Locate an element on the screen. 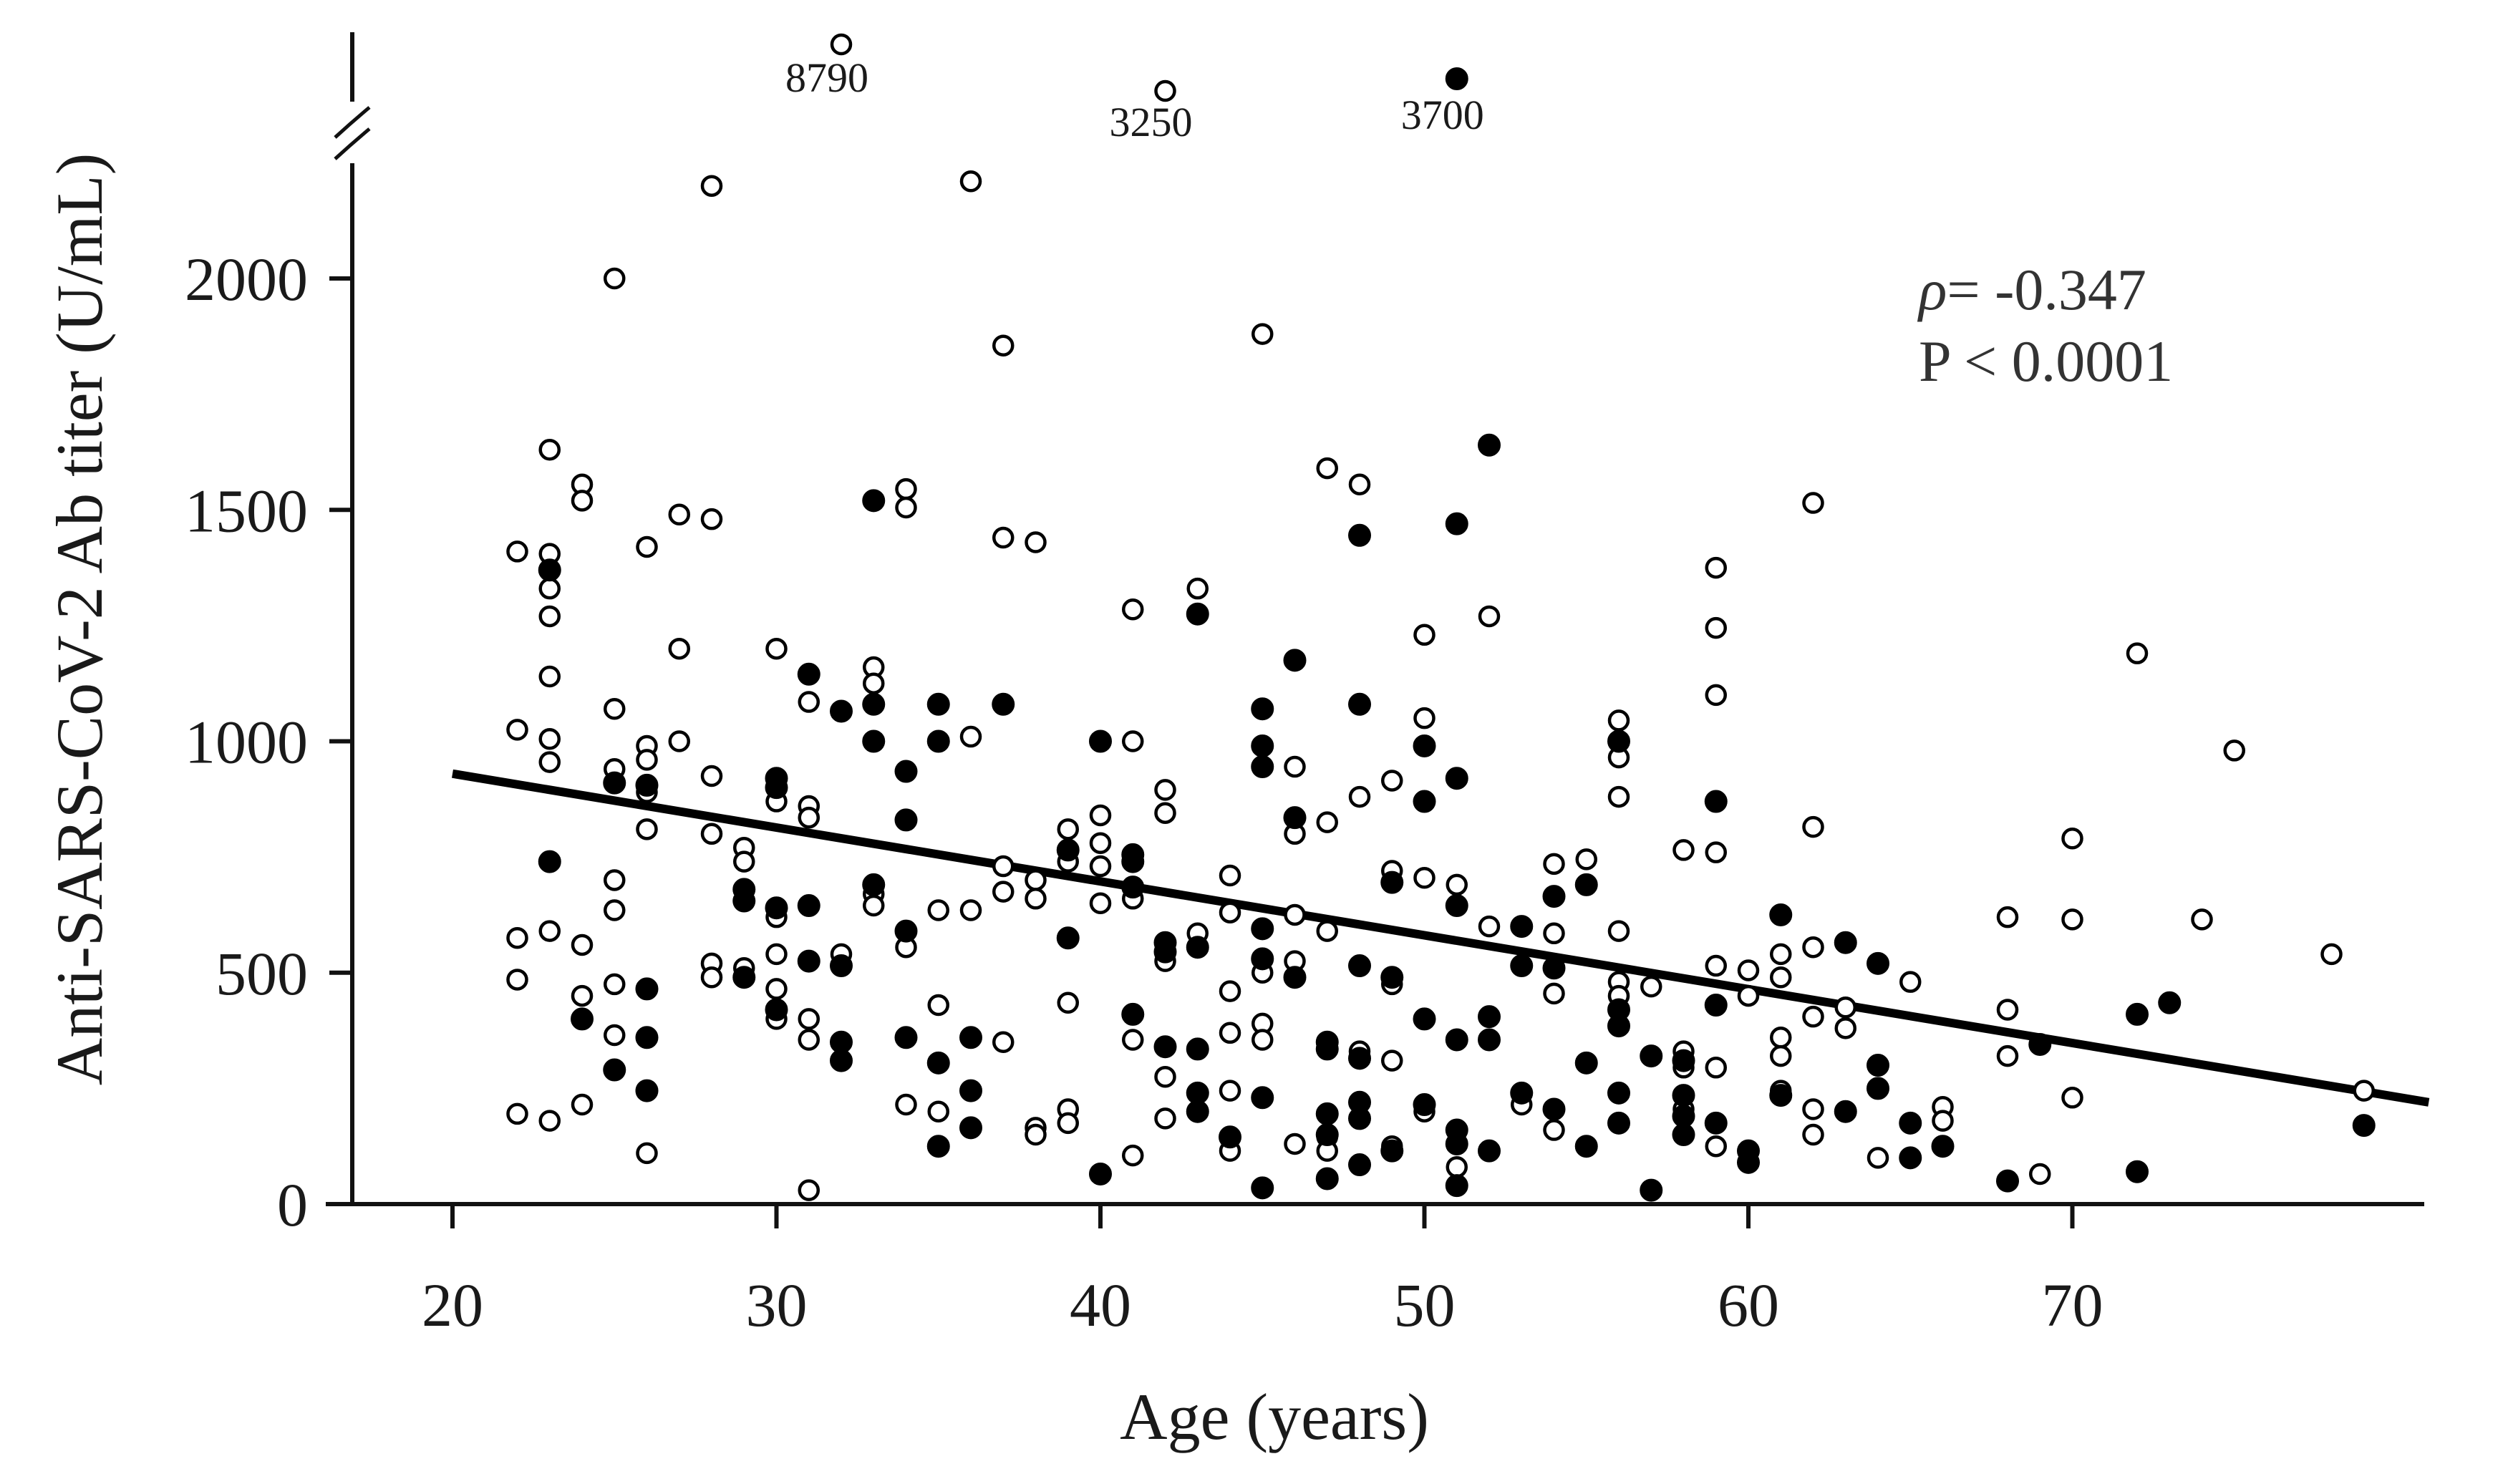 The width and height of the screenshot is (2503, 1484). y-axis-title: Anti-SARS-CoV-2 Ab titer (U/mL) is located at coordinates (79, 619).